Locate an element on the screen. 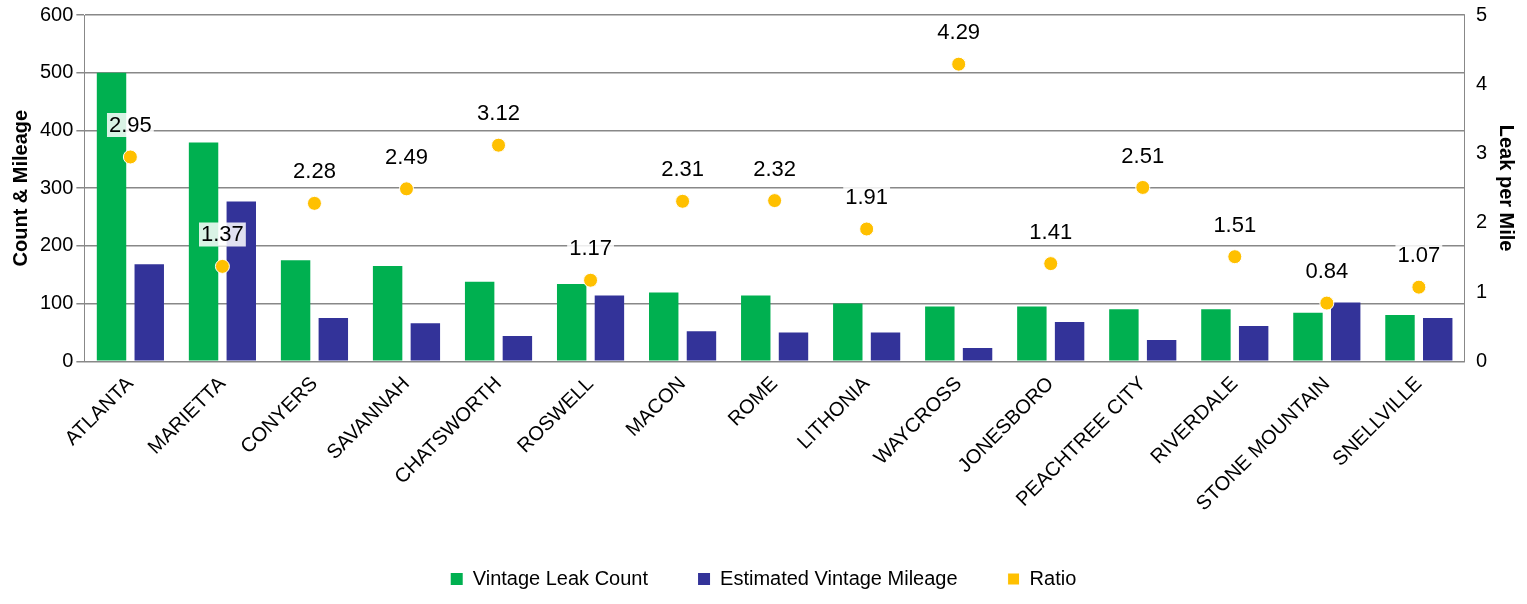  y-tick-label: 300 is located at coordinates (56, 186).